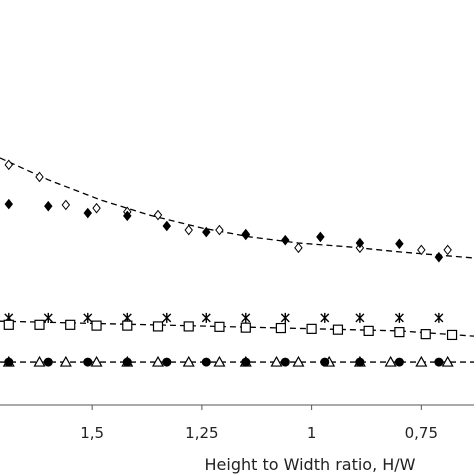  Describe the element at coordinates (312, 433) in the screenshot. I see `x-tick-label: 1` at that location.